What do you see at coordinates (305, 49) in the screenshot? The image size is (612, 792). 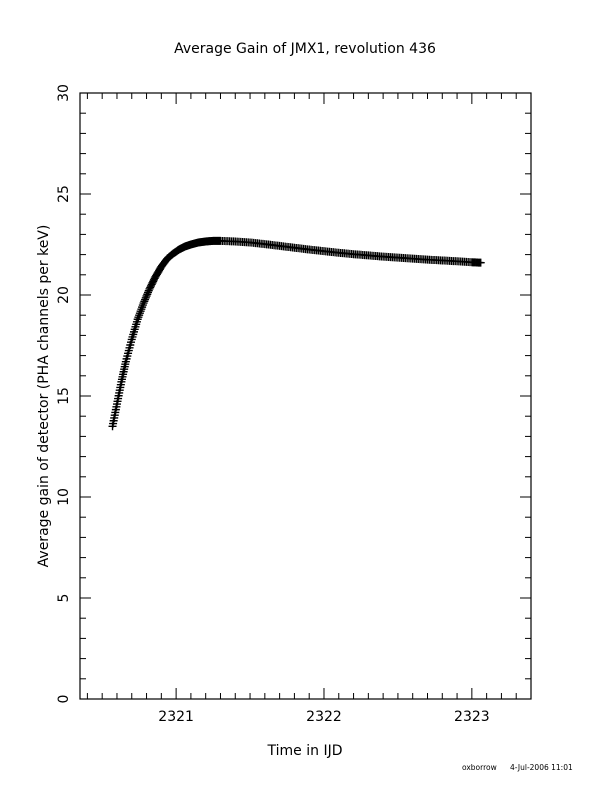 I see `chart-title: Average Gain of JMX1, revolution 436` at bounding box center [305, 49].